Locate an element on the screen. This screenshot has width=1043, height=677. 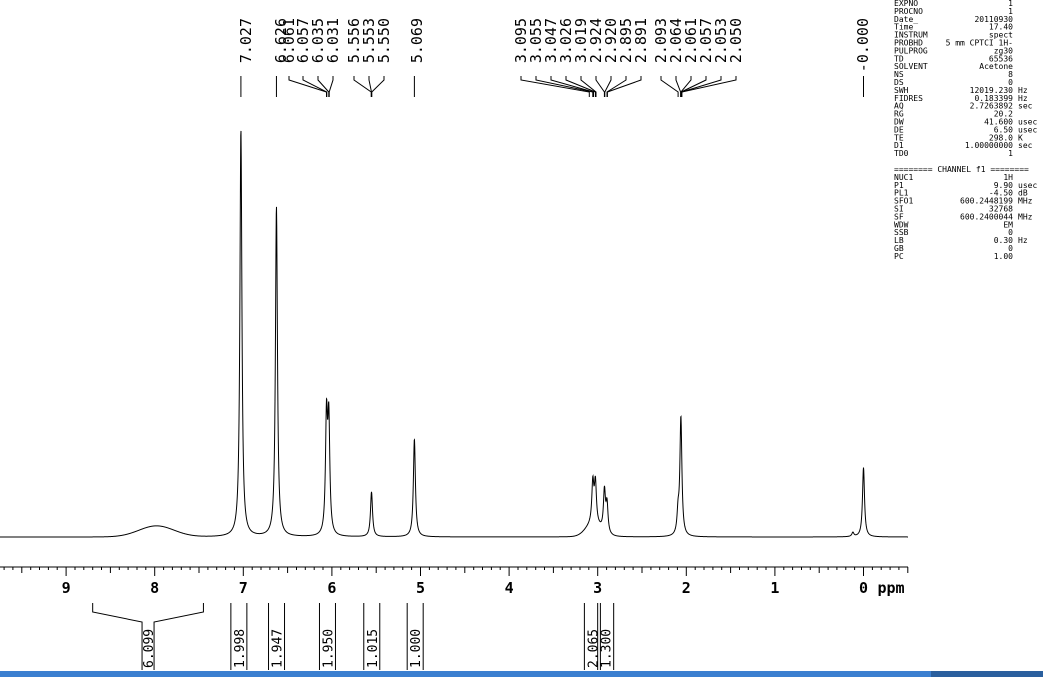
parameter-name: DE is located at coordinates (899, 129).